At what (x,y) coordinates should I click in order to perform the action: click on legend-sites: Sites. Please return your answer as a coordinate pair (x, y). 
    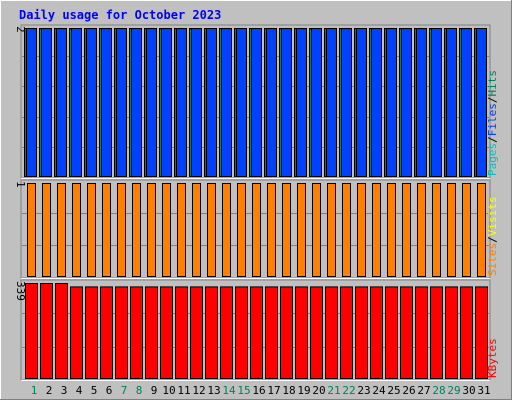
    Looking at the image, I should click on (492, 259).